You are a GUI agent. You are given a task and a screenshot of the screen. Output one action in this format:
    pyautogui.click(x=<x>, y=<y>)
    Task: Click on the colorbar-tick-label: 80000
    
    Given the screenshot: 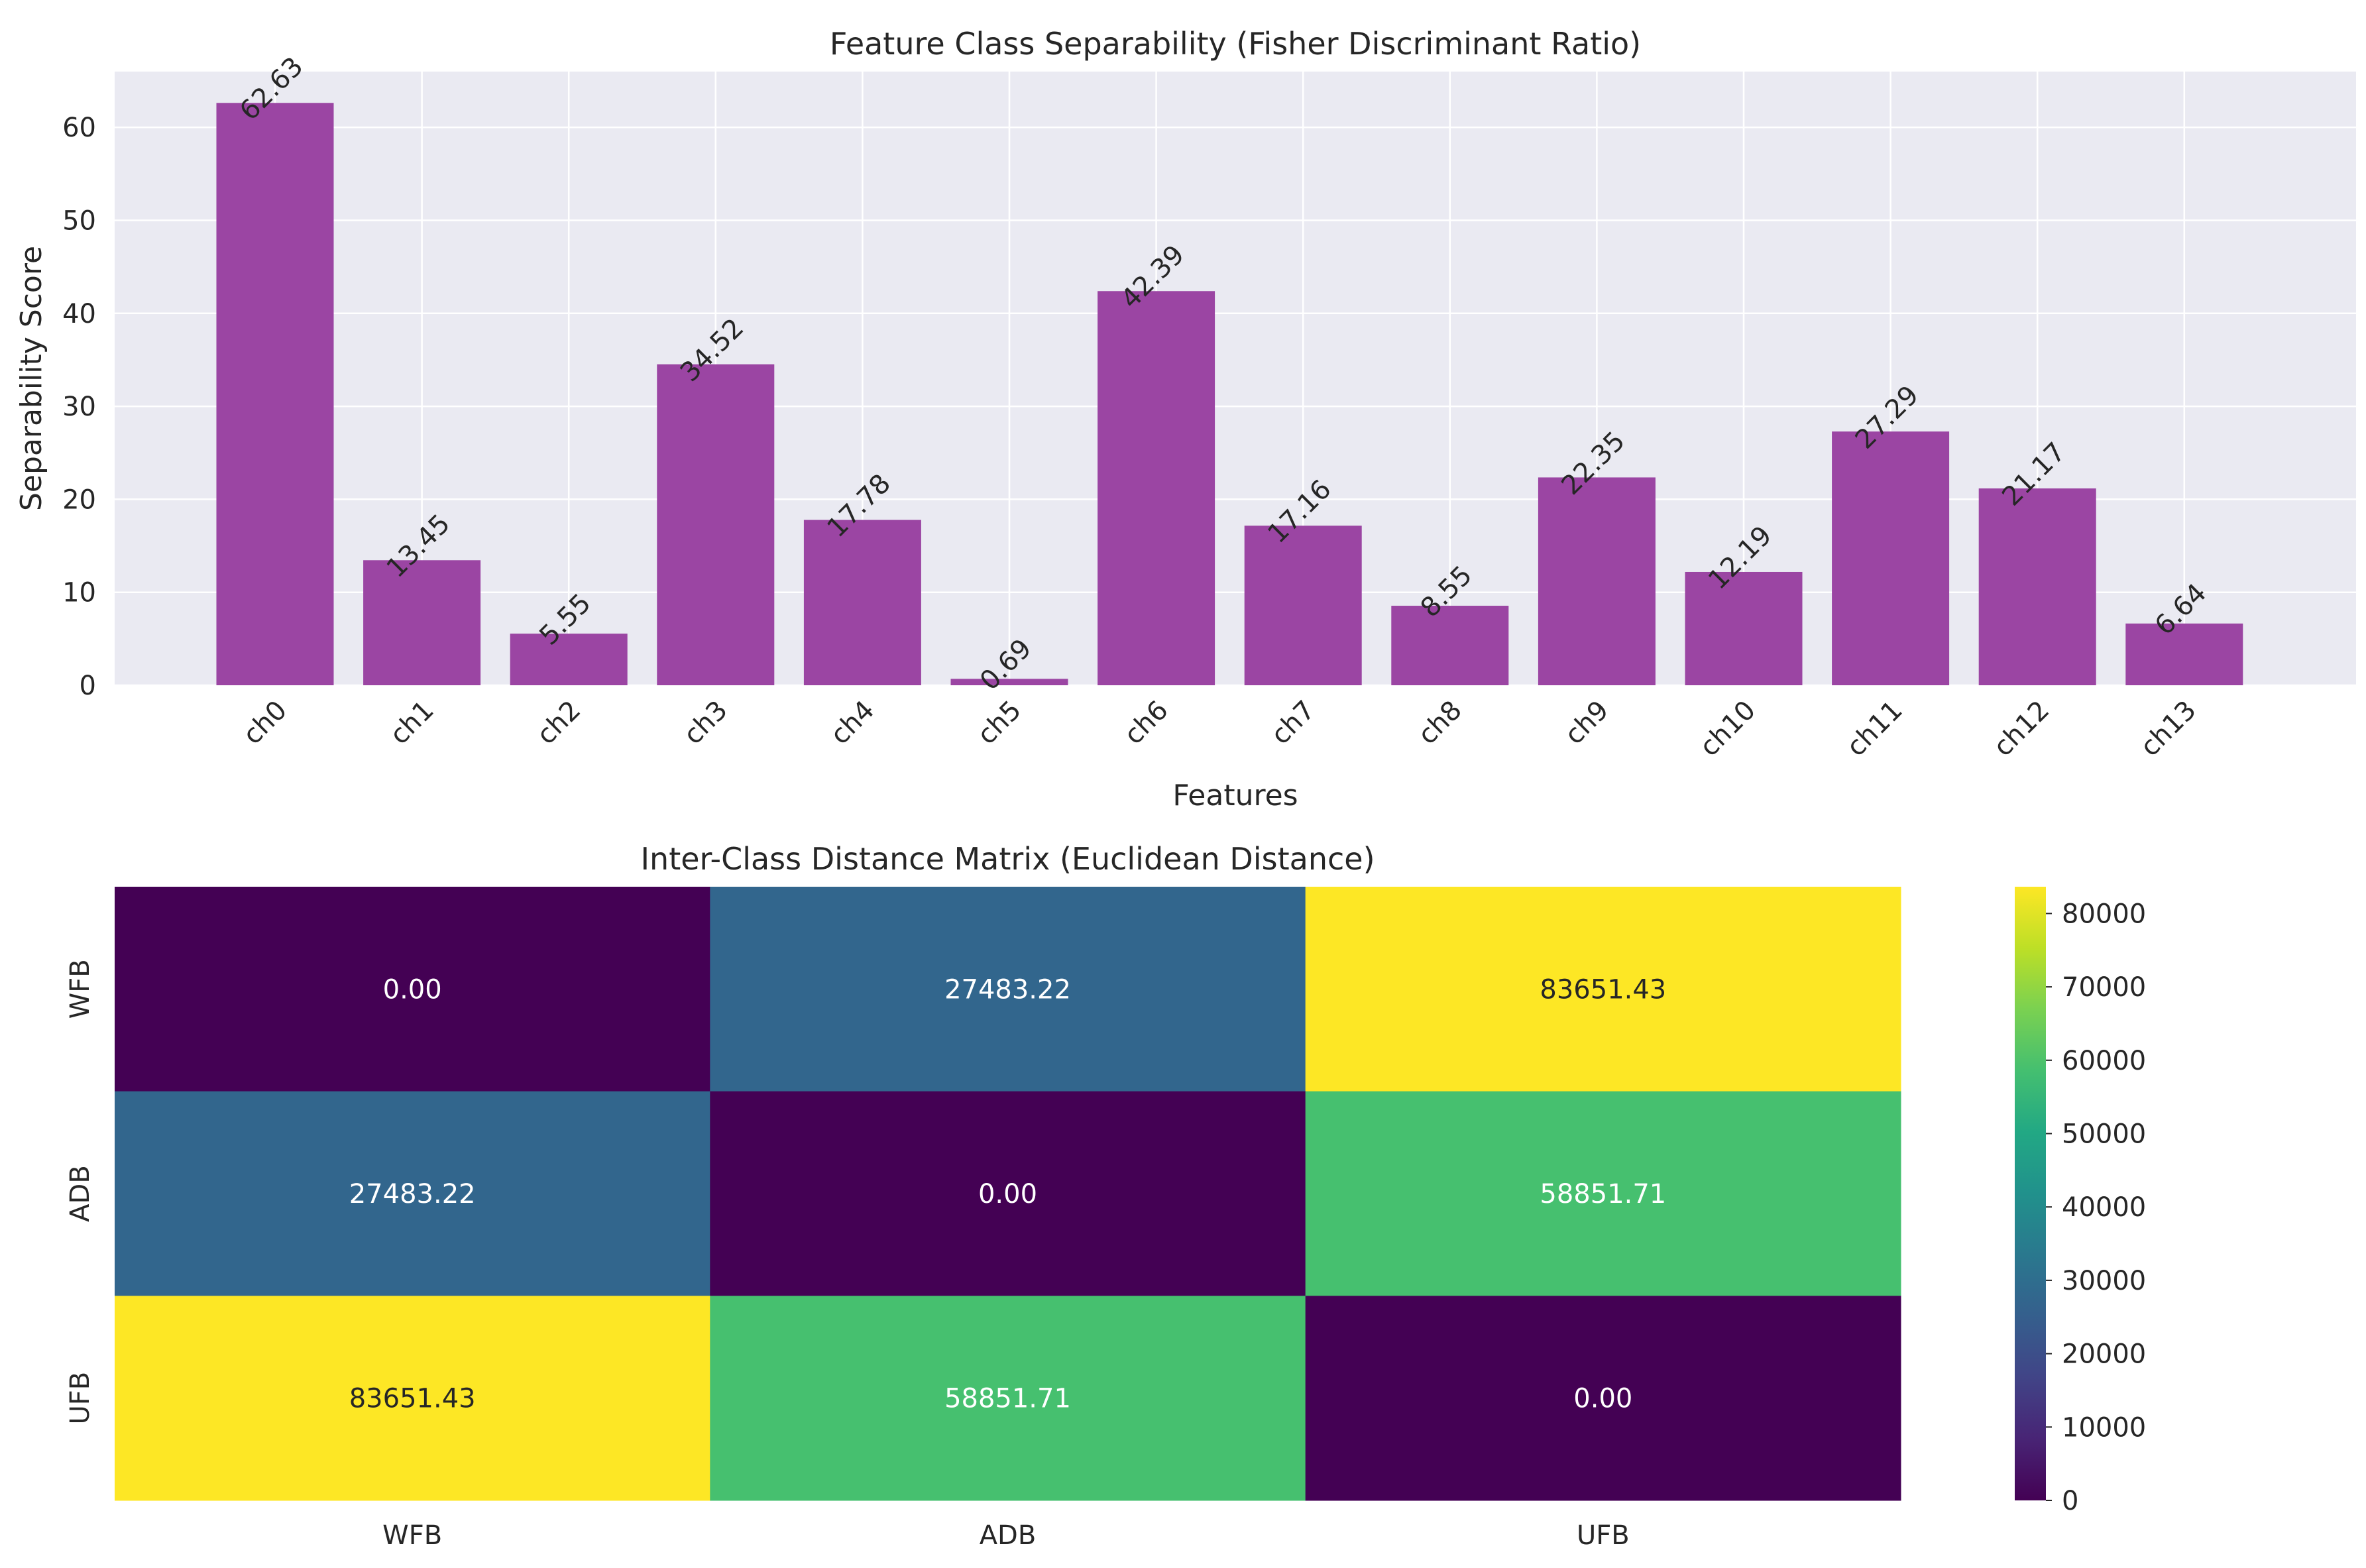 What is the action you would take?
    pyautogui.click(x=2104, y=914)
    